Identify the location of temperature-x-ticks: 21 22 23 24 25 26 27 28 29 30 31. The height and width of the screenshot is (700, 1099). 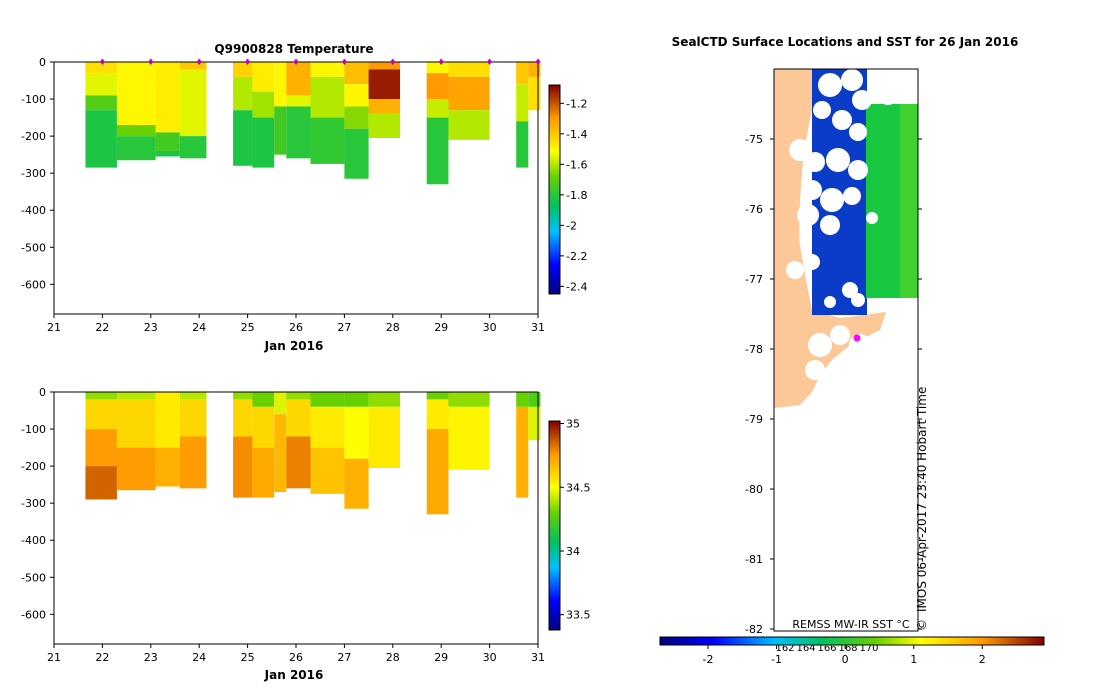
(296, 324).